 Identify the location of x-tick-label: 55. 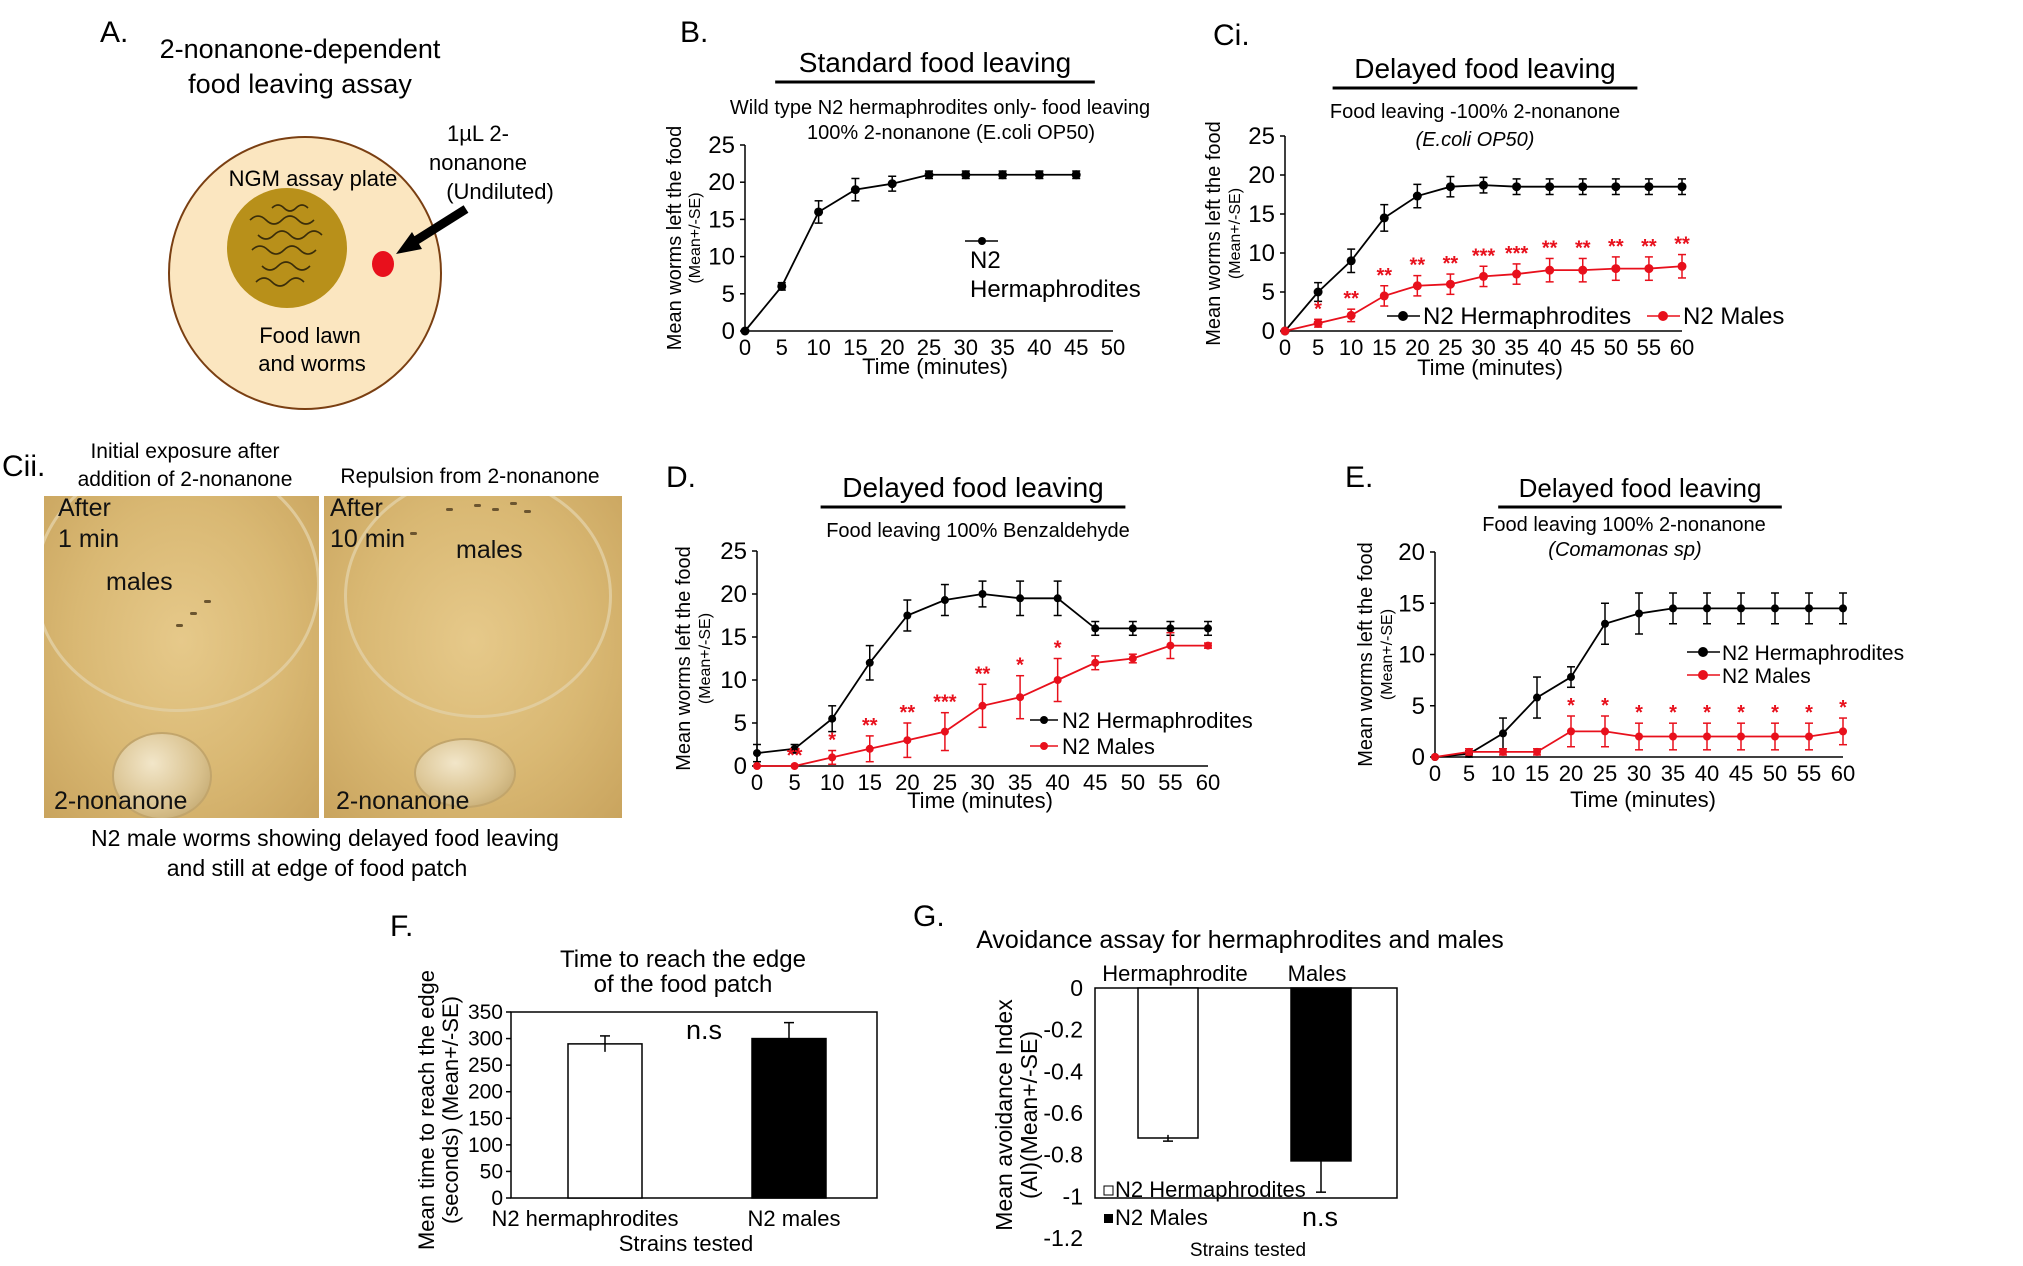
(1649, 347).